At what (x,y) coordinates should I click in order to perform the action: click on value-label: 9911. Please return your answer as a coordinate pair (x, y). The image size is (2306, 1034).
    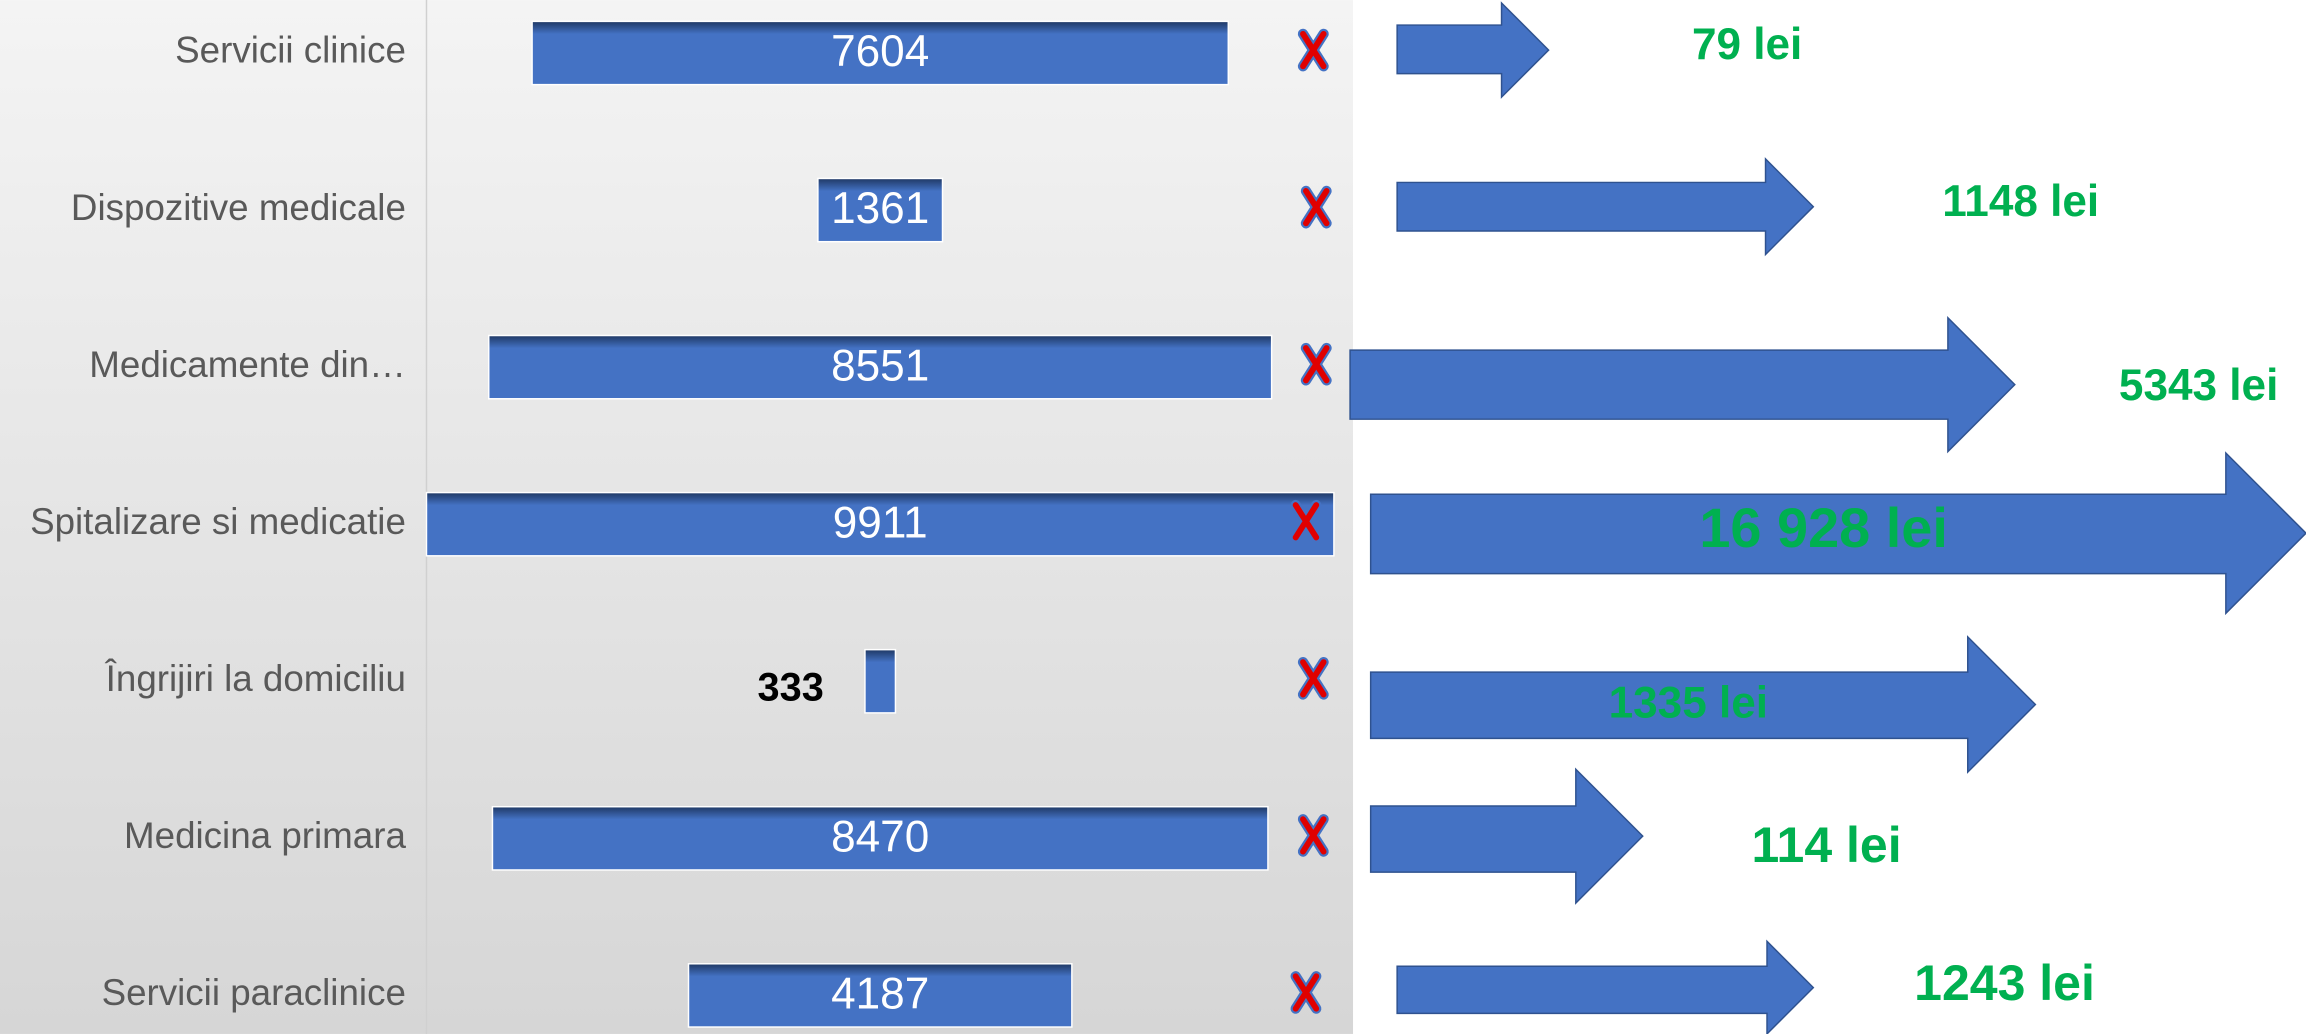
    Looking at the image, I should click on (880, 522).